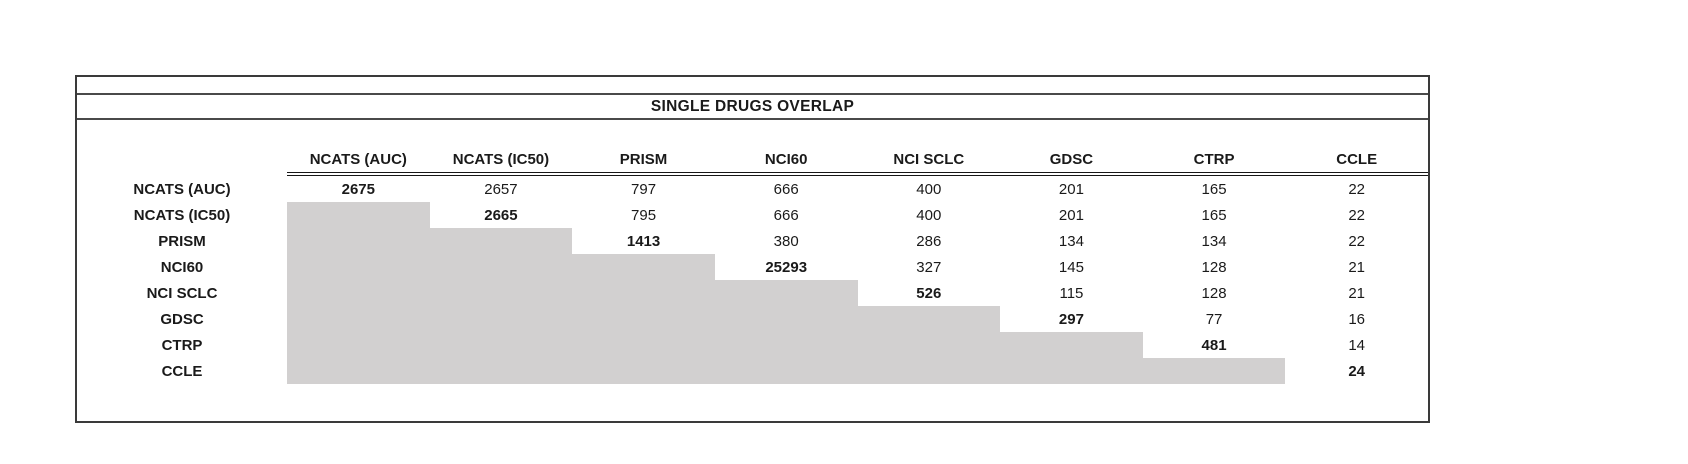  What do you see at coordinates (1357, 267) in the screenshot?
I see `cell-value-r4c8: 21` at bounding box center [1357, 267].